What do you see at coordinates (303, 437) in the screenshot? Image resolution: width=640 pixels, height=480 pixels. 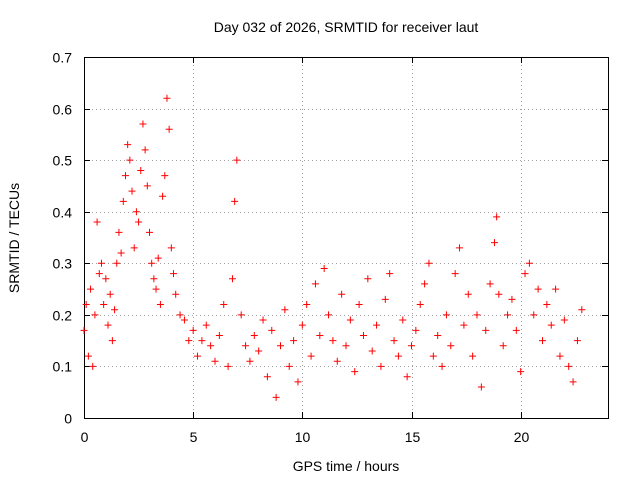 I see `x-tick-label: 10` at bounding box center [303, 437].